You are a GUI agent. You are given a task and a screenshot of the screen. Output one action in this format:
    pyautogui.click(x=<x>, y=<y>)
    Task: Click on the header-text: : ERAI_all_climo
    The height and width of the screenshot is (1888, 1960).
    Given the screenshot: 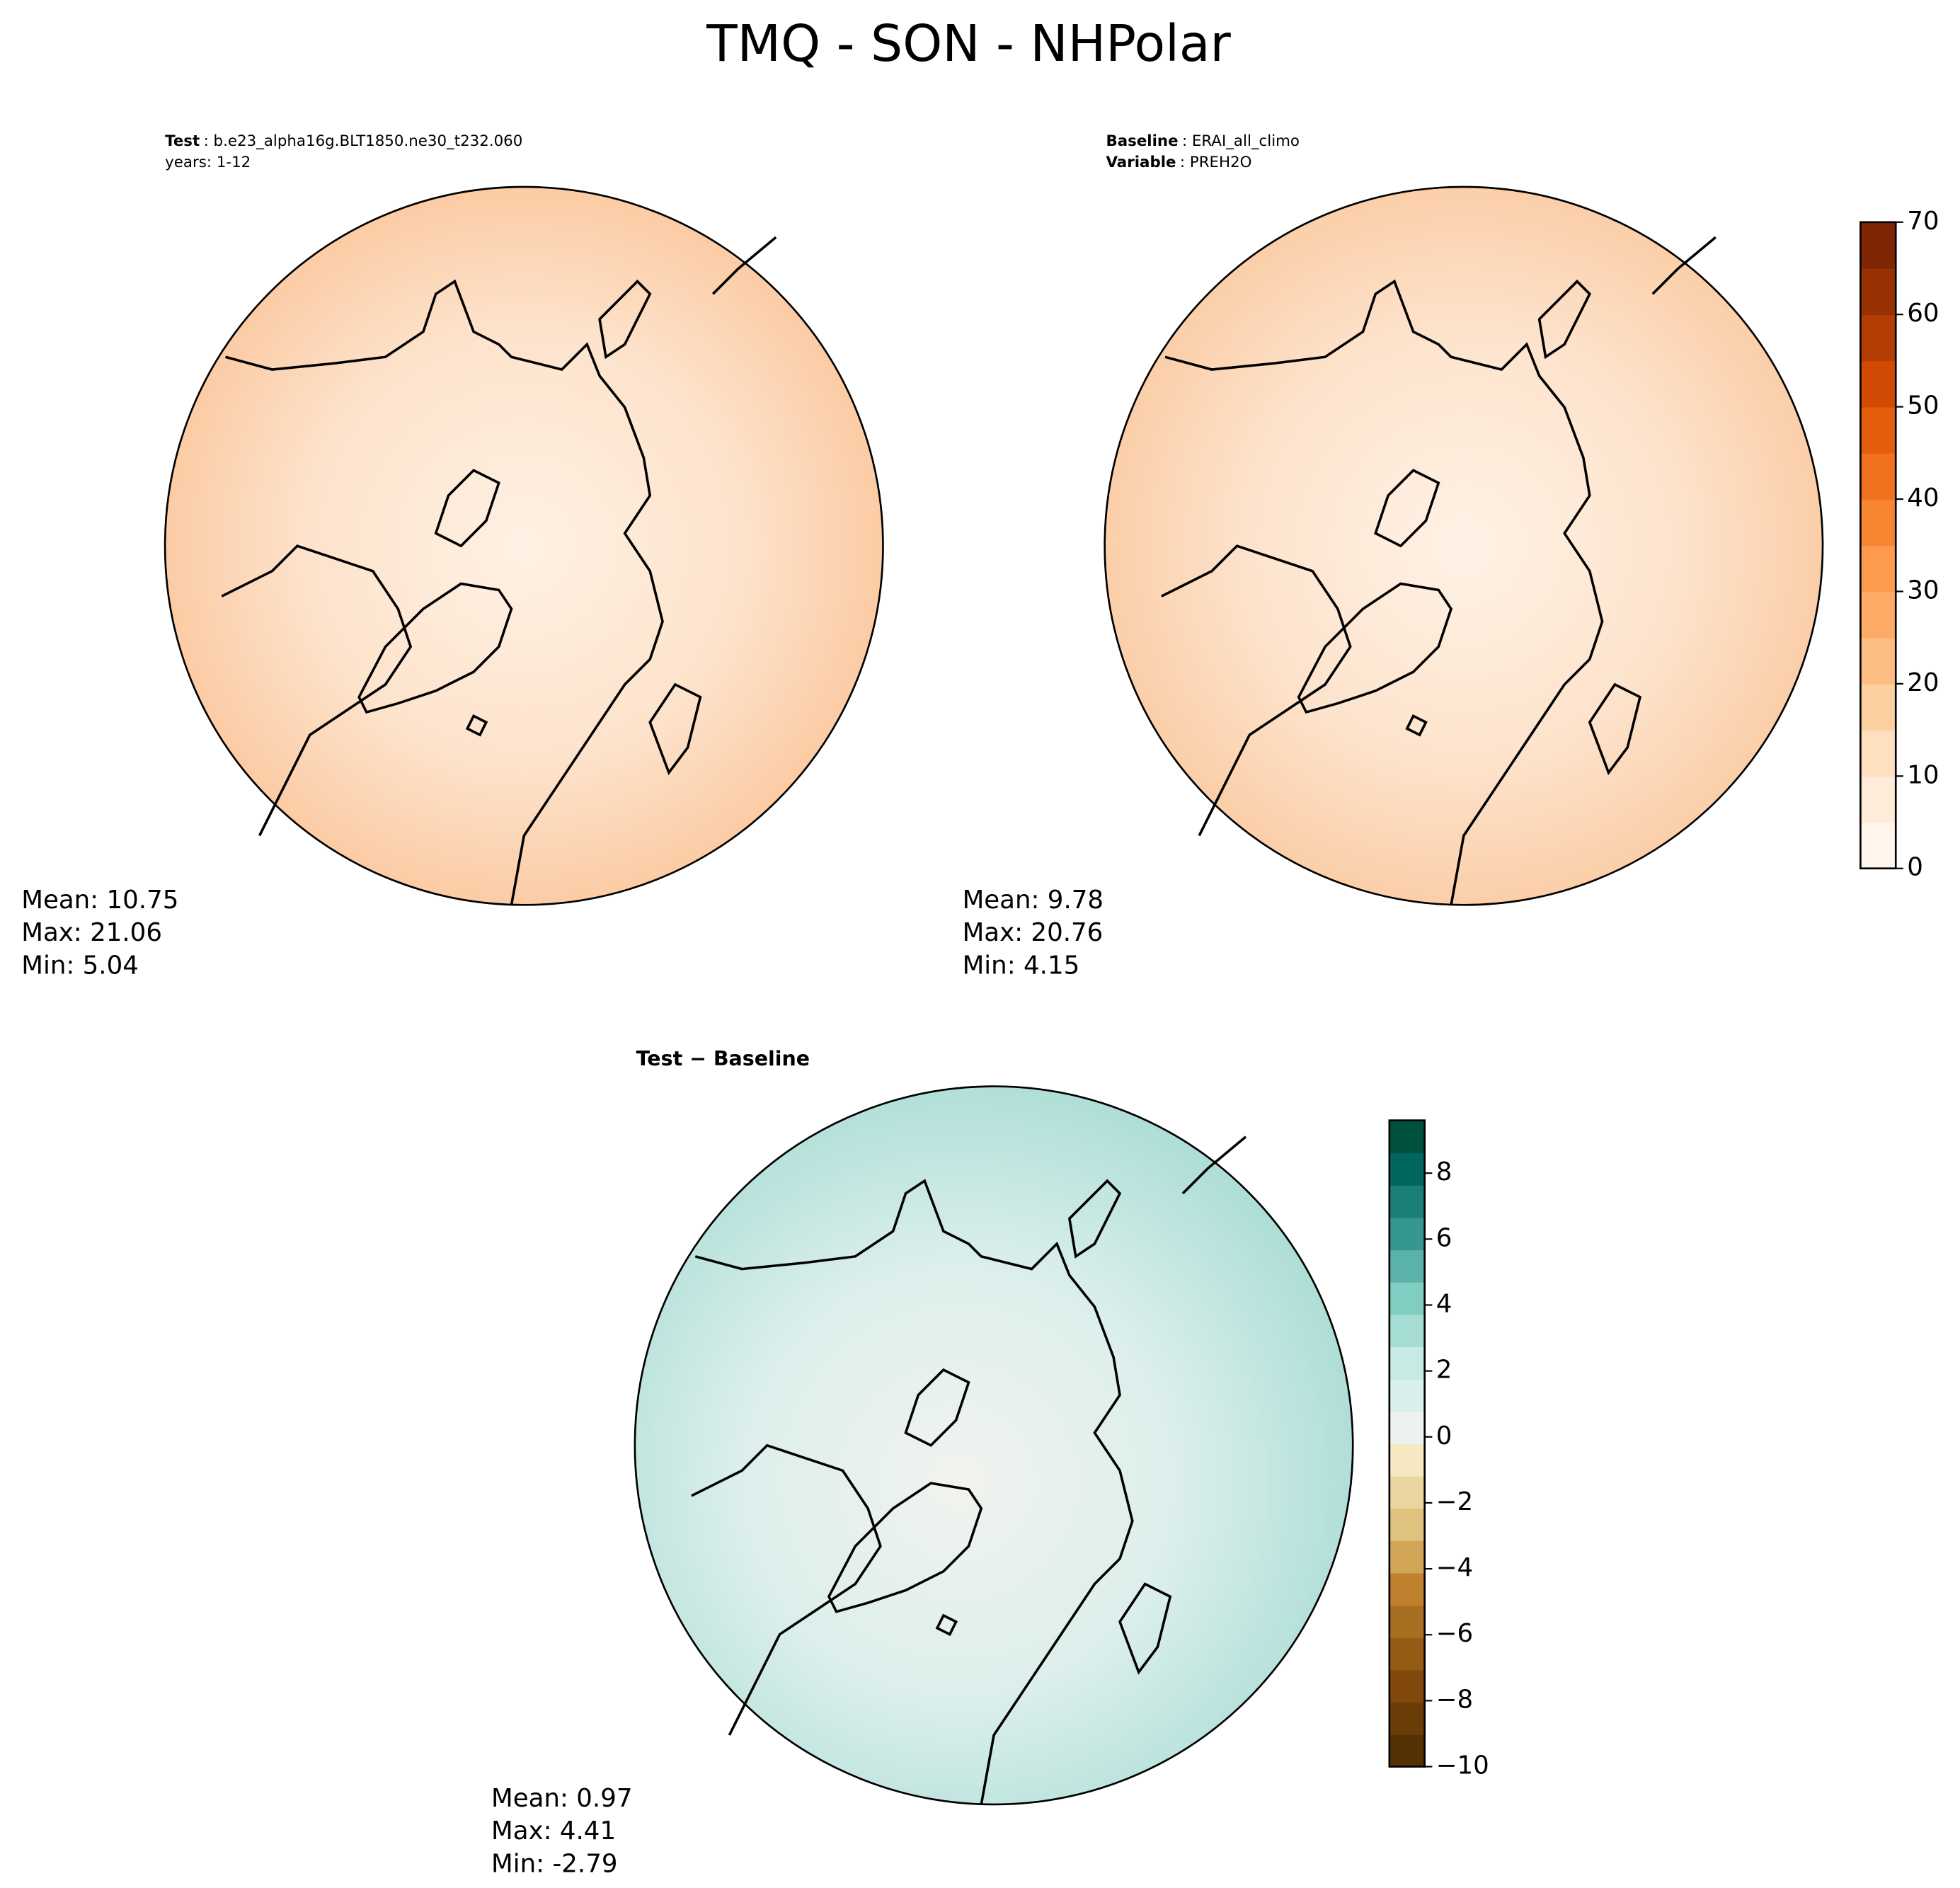 What is the action you would take?
    pyautogui.click(x=1241, y=141)
    